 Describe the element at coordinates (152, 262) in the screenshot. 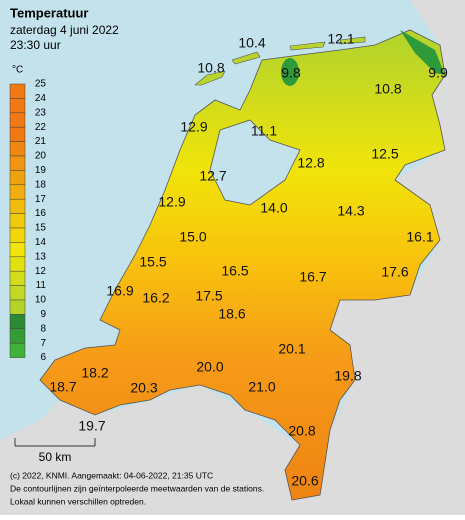

I see `station-value: 15.5` at that location.